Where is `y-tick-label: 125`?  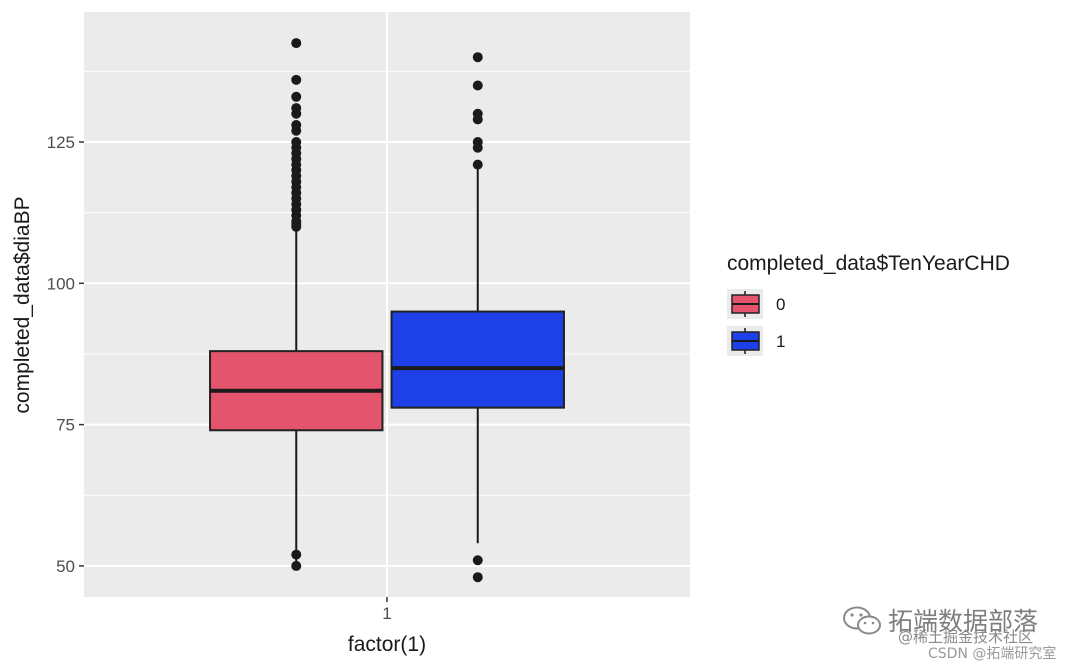 y-tick-label: 125 is located at coordinates (61, 142).